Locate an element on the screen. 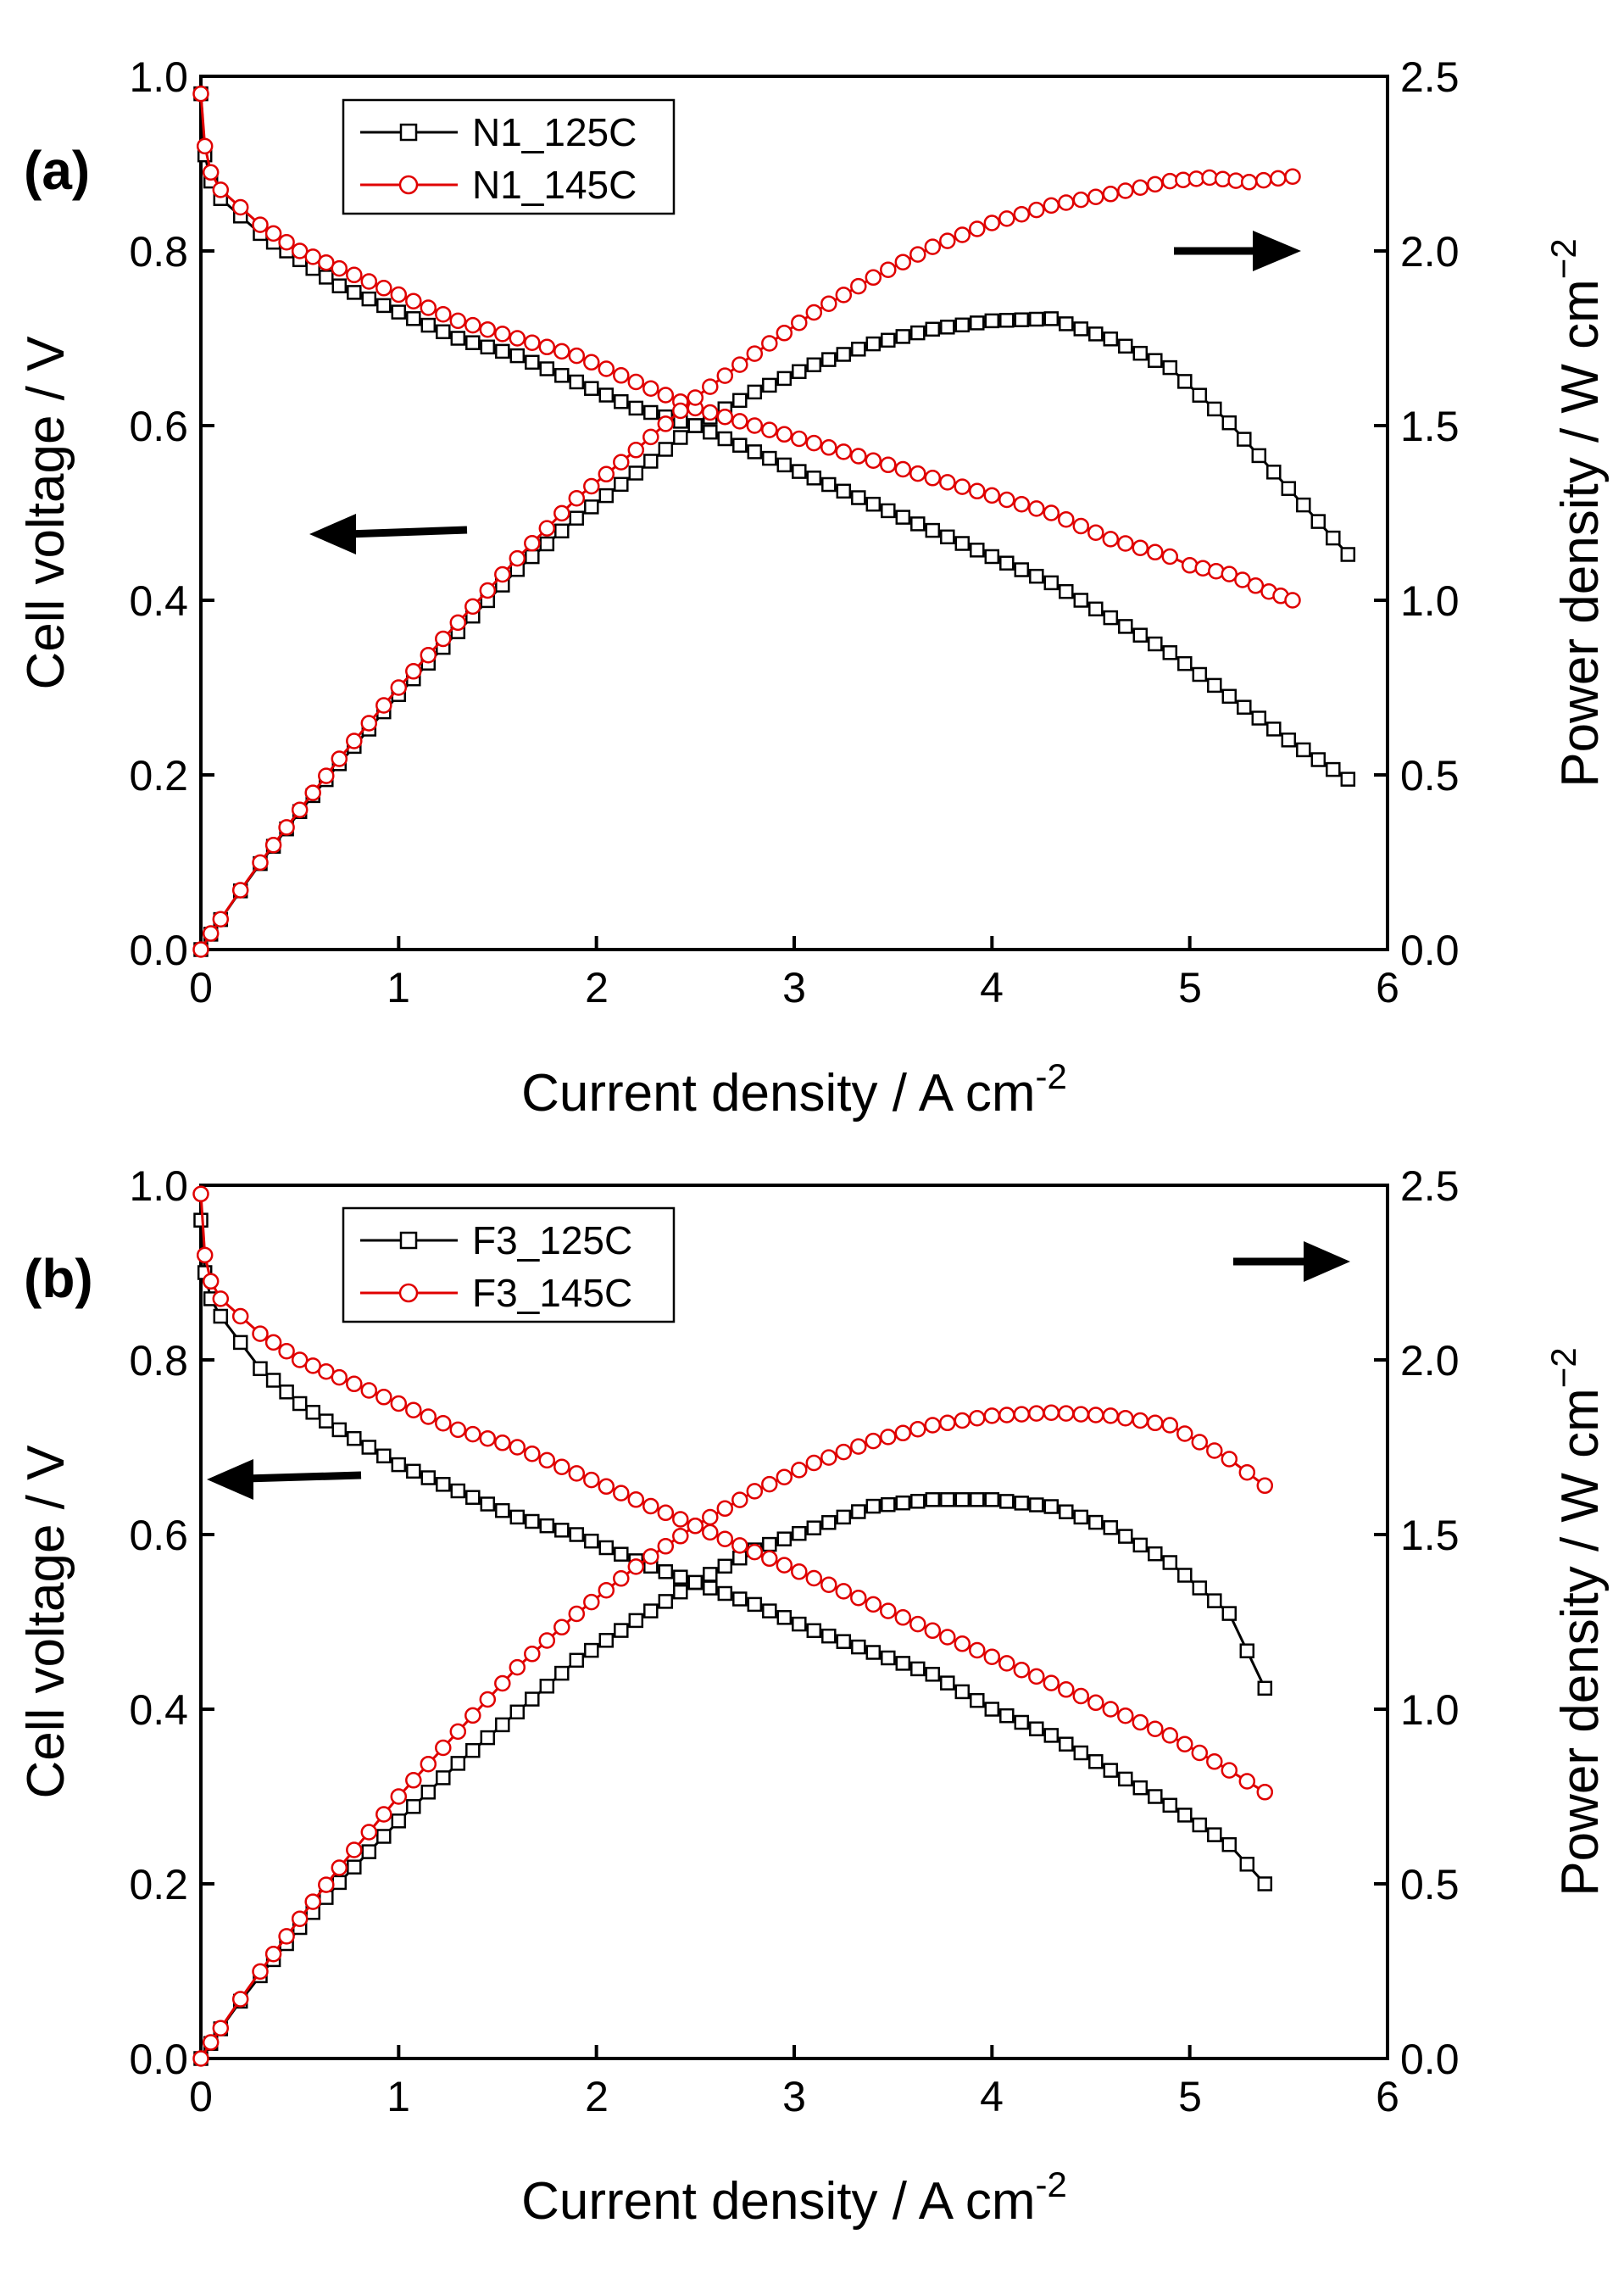  y-tick-label: 0.0 is located at coordinates (158, 950).